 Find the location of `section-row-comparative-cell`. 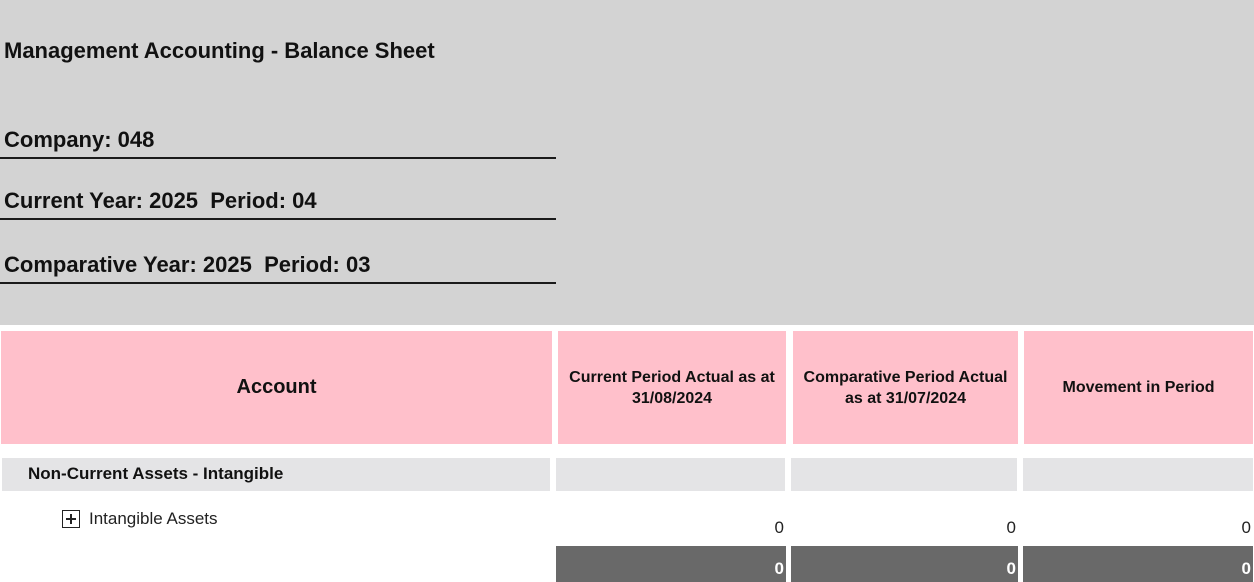

section-row-comparative-cell is located at coordinates (904, 474).